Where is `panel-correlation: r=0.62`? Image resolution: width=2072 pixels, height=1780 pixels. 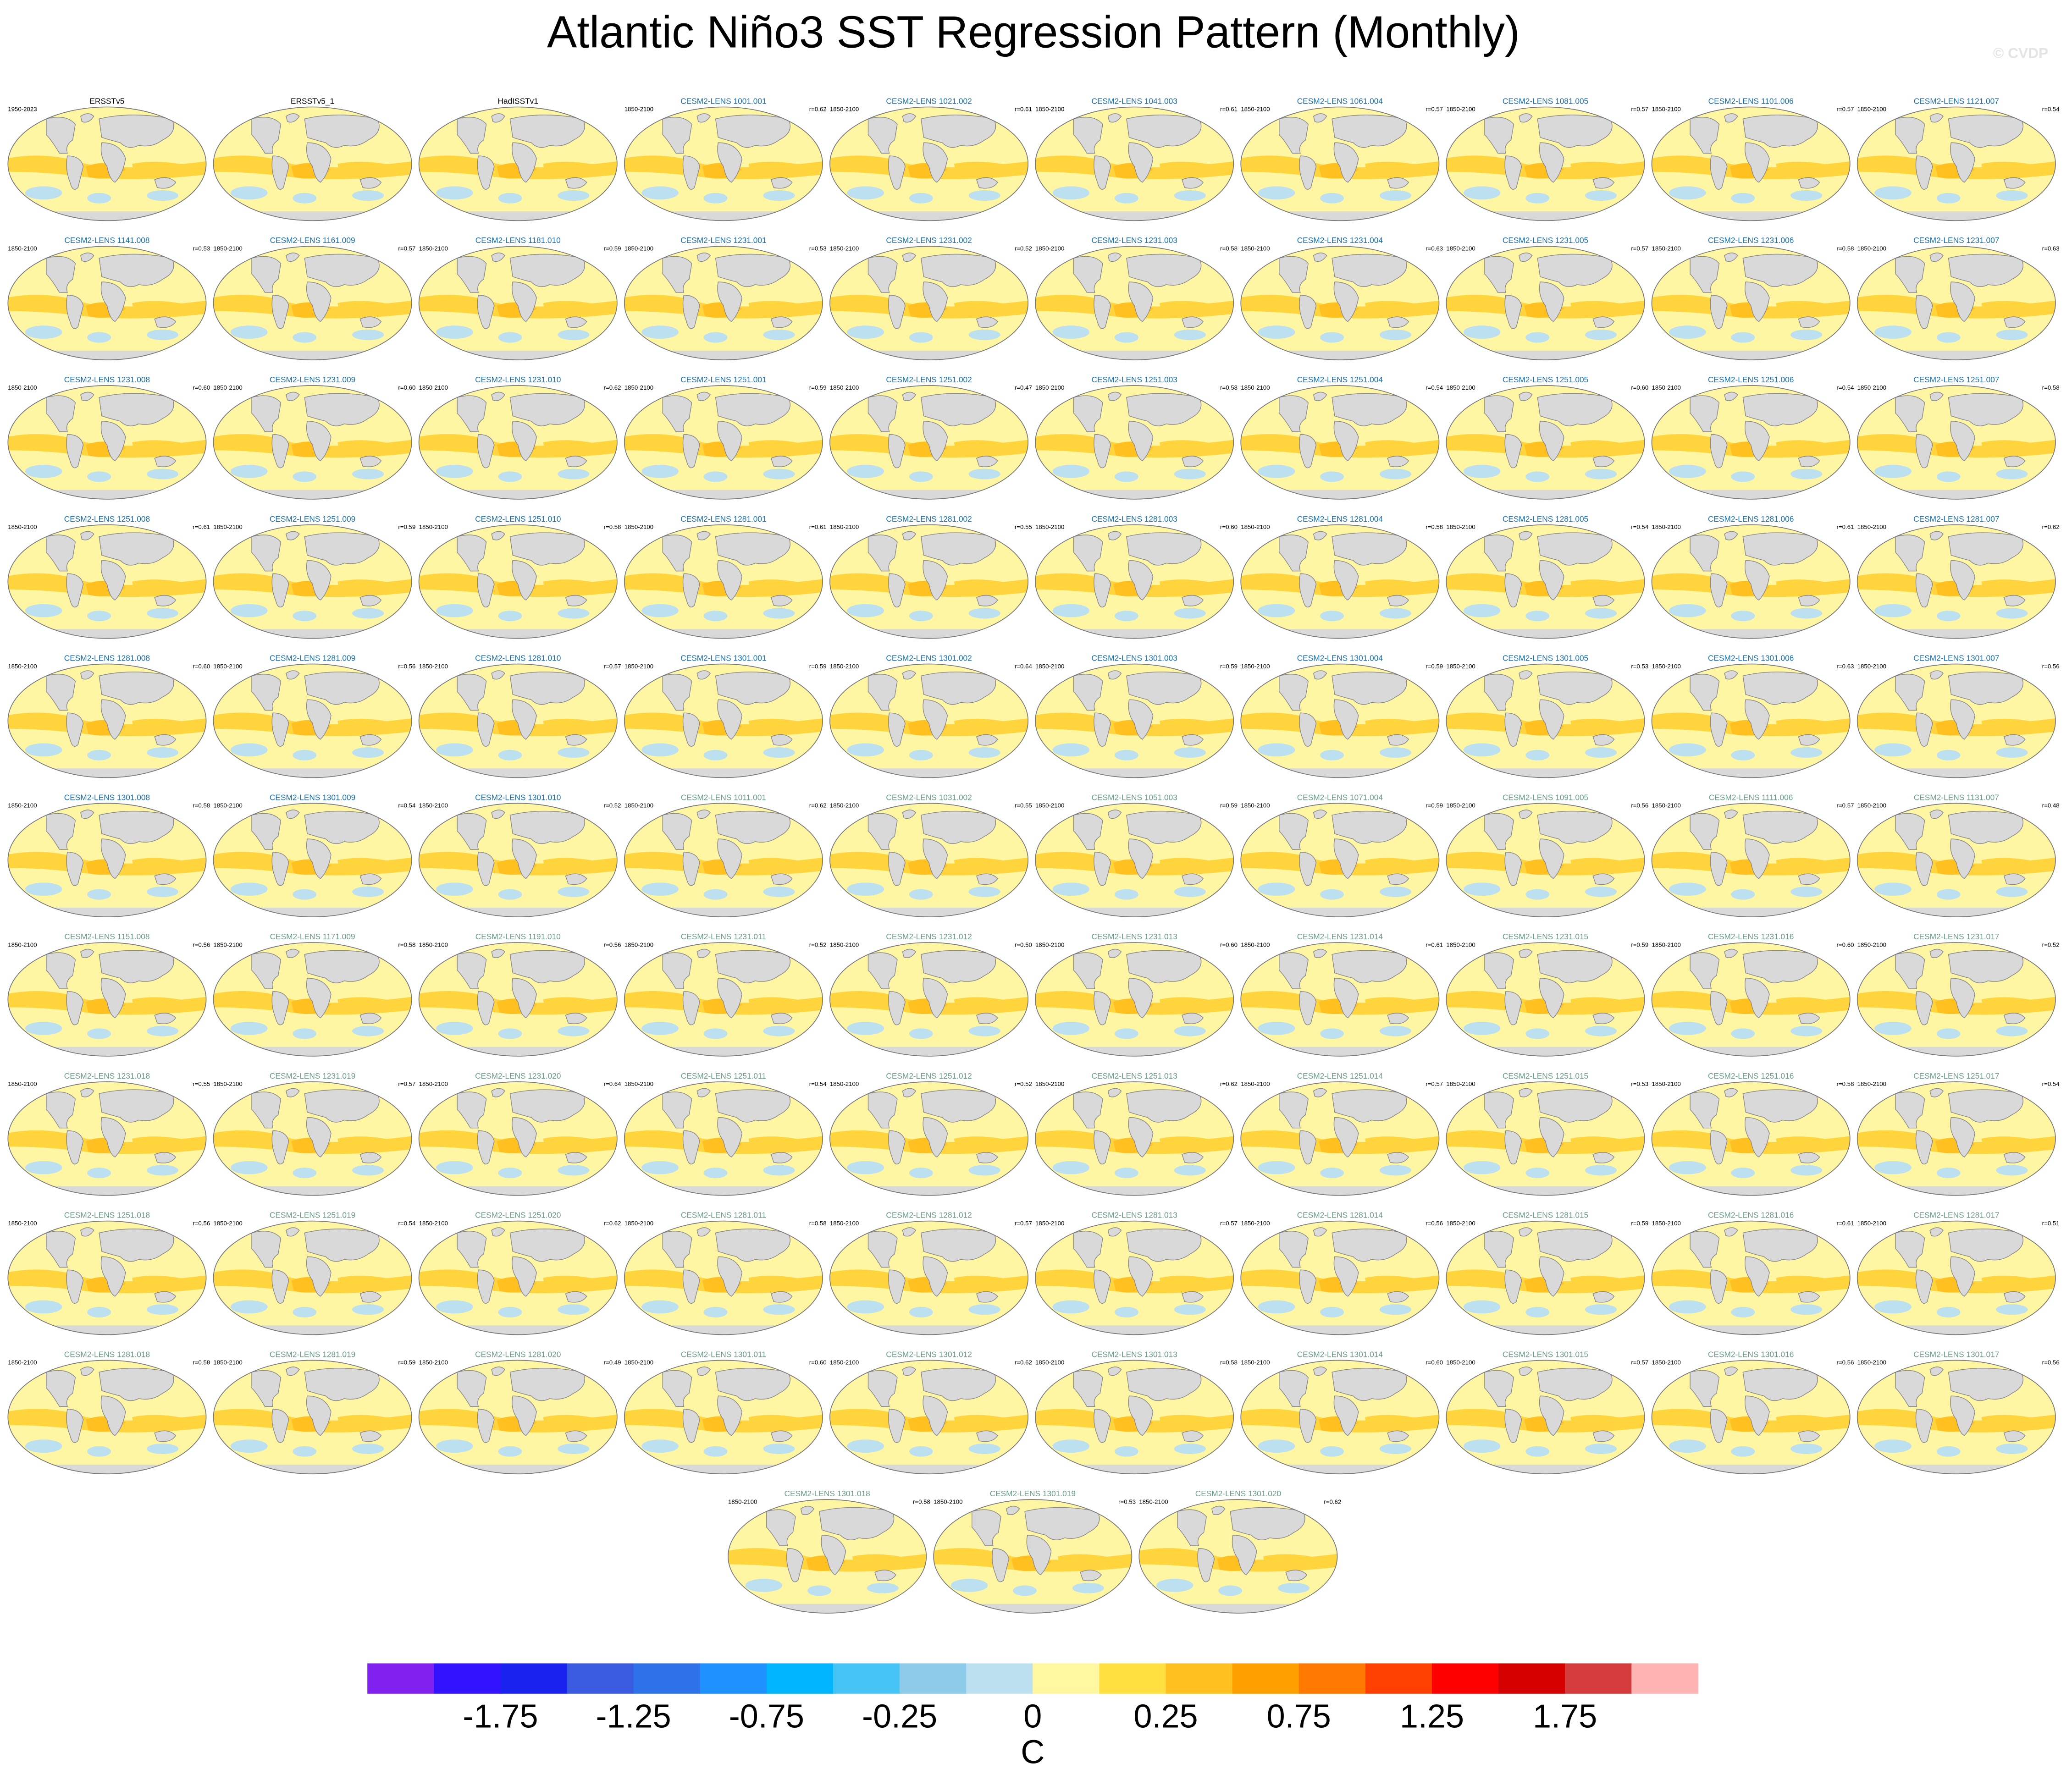 panel-correlation: r=0.62 is located at coordinates (612, 1223).